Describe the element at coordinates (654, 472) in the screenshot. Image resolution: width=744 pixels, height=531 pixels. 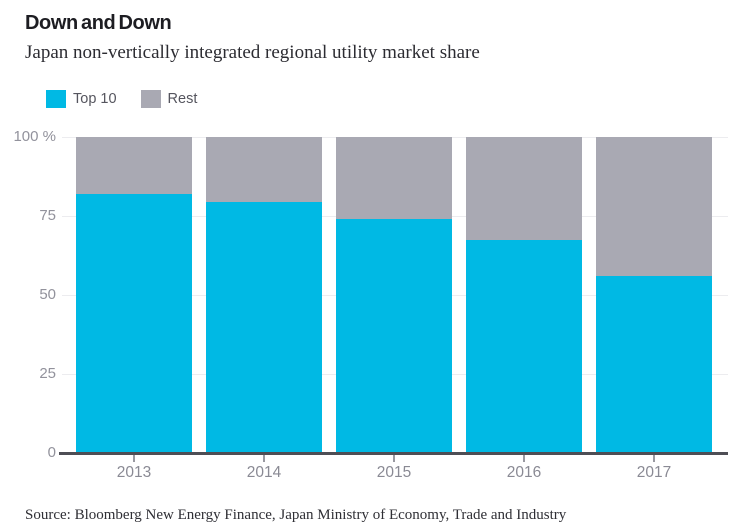
I see `x-tick-label-2017: 2017` at that location.